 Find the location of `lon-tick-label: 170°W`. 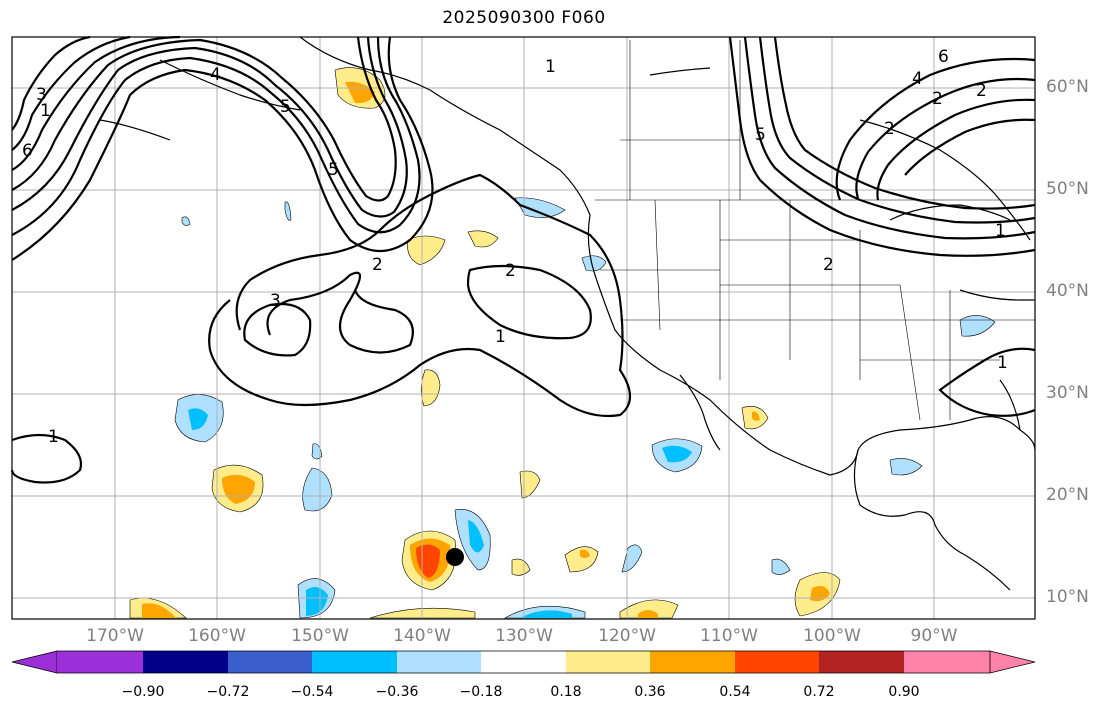

lon-tick-label: 170°W is located at coordinates (115, 636).